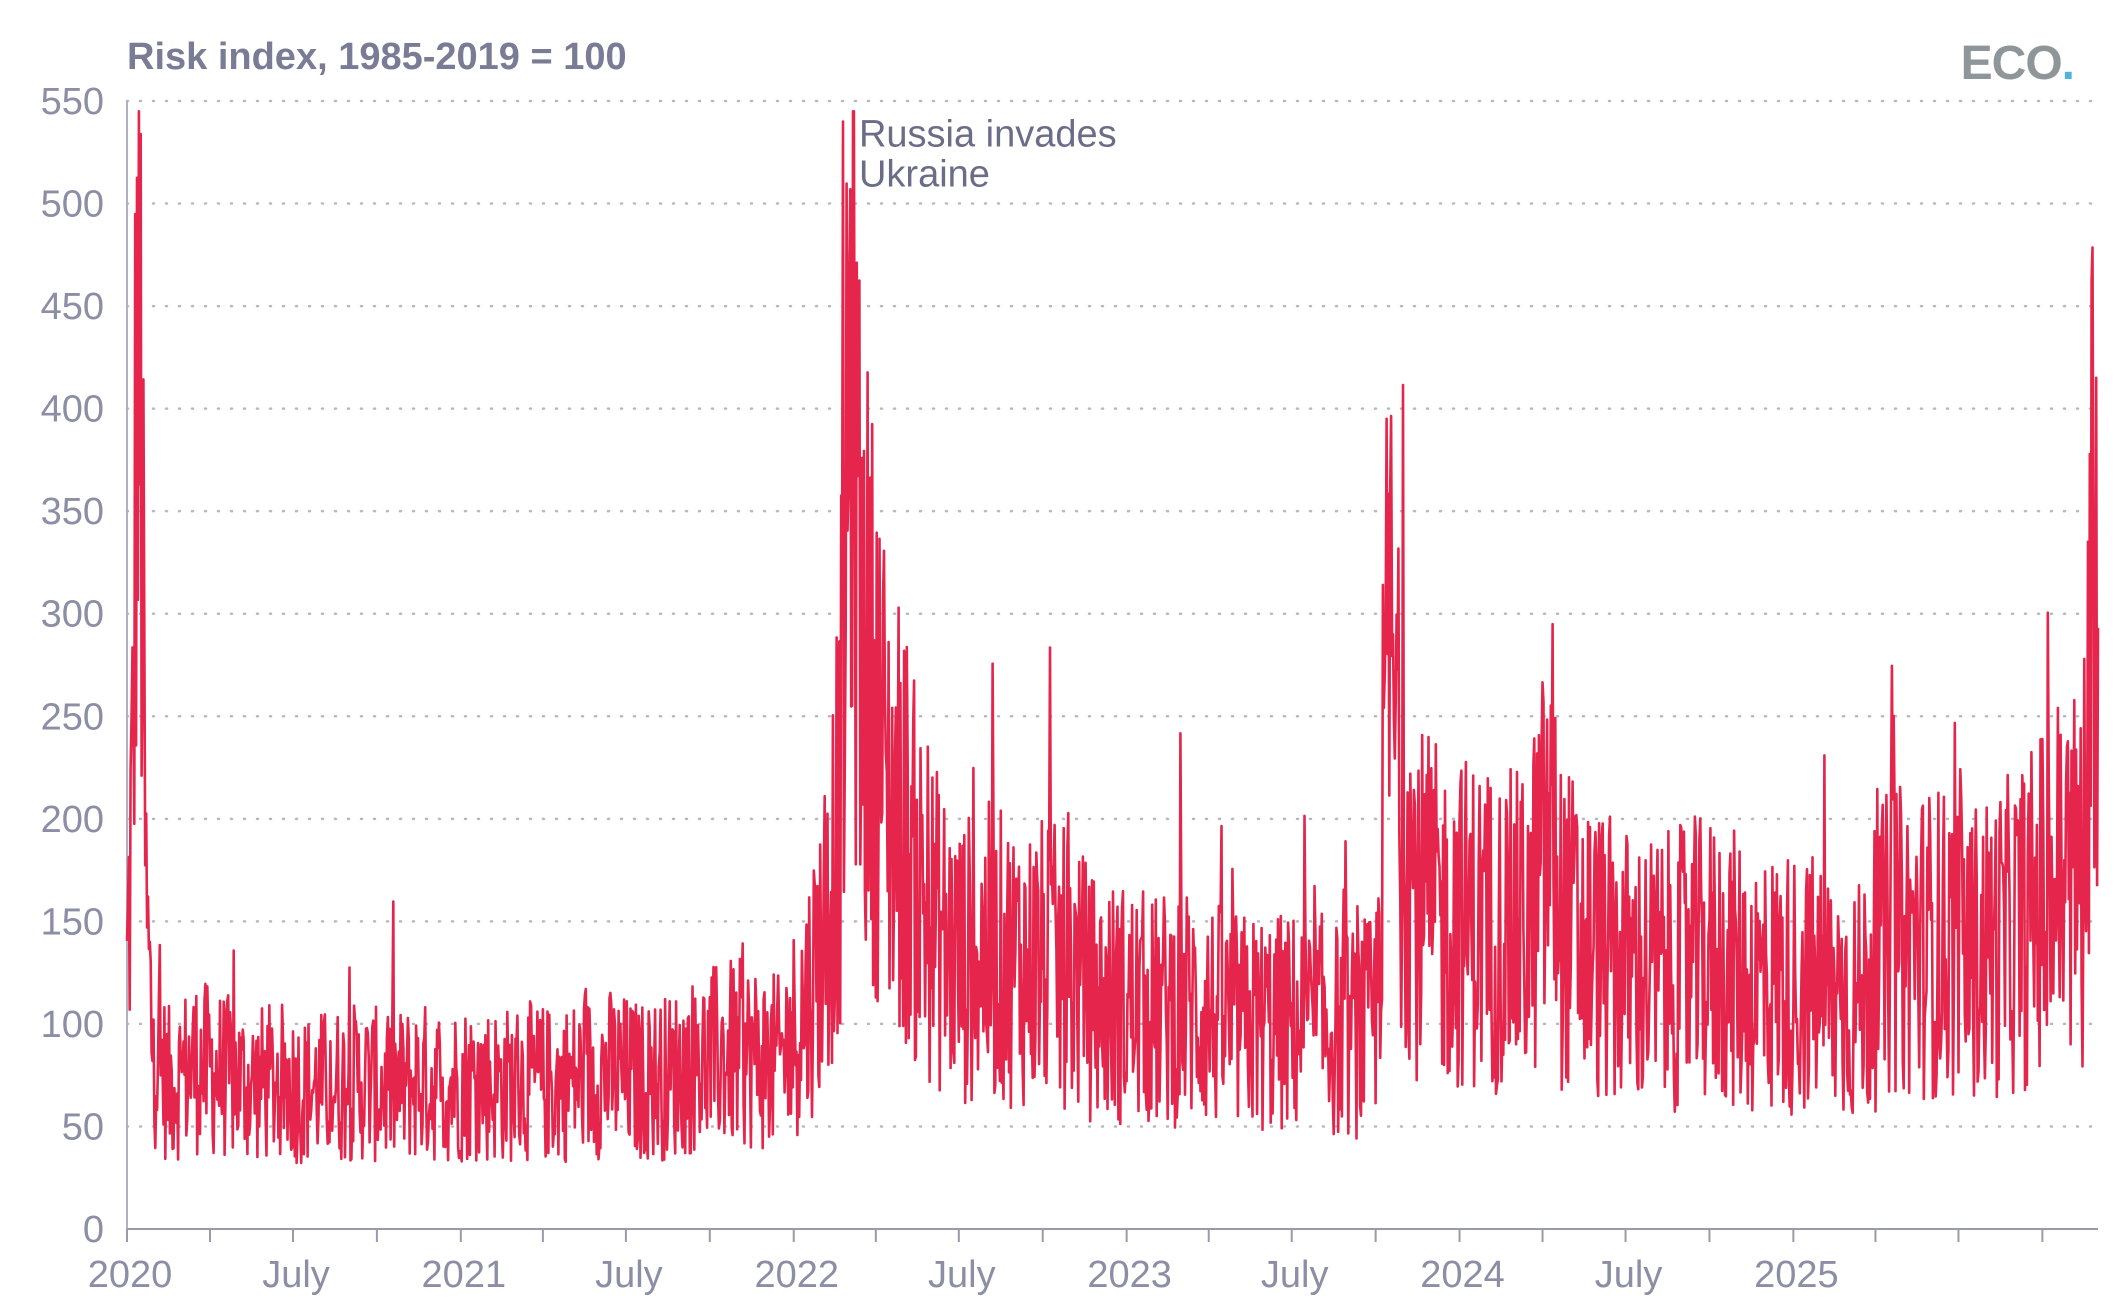 The image size is (2124, 1308). Describe the element at coordinates (1129, 1275) in the screenshot. I see `x-tick-label-6: 2023` at that location.